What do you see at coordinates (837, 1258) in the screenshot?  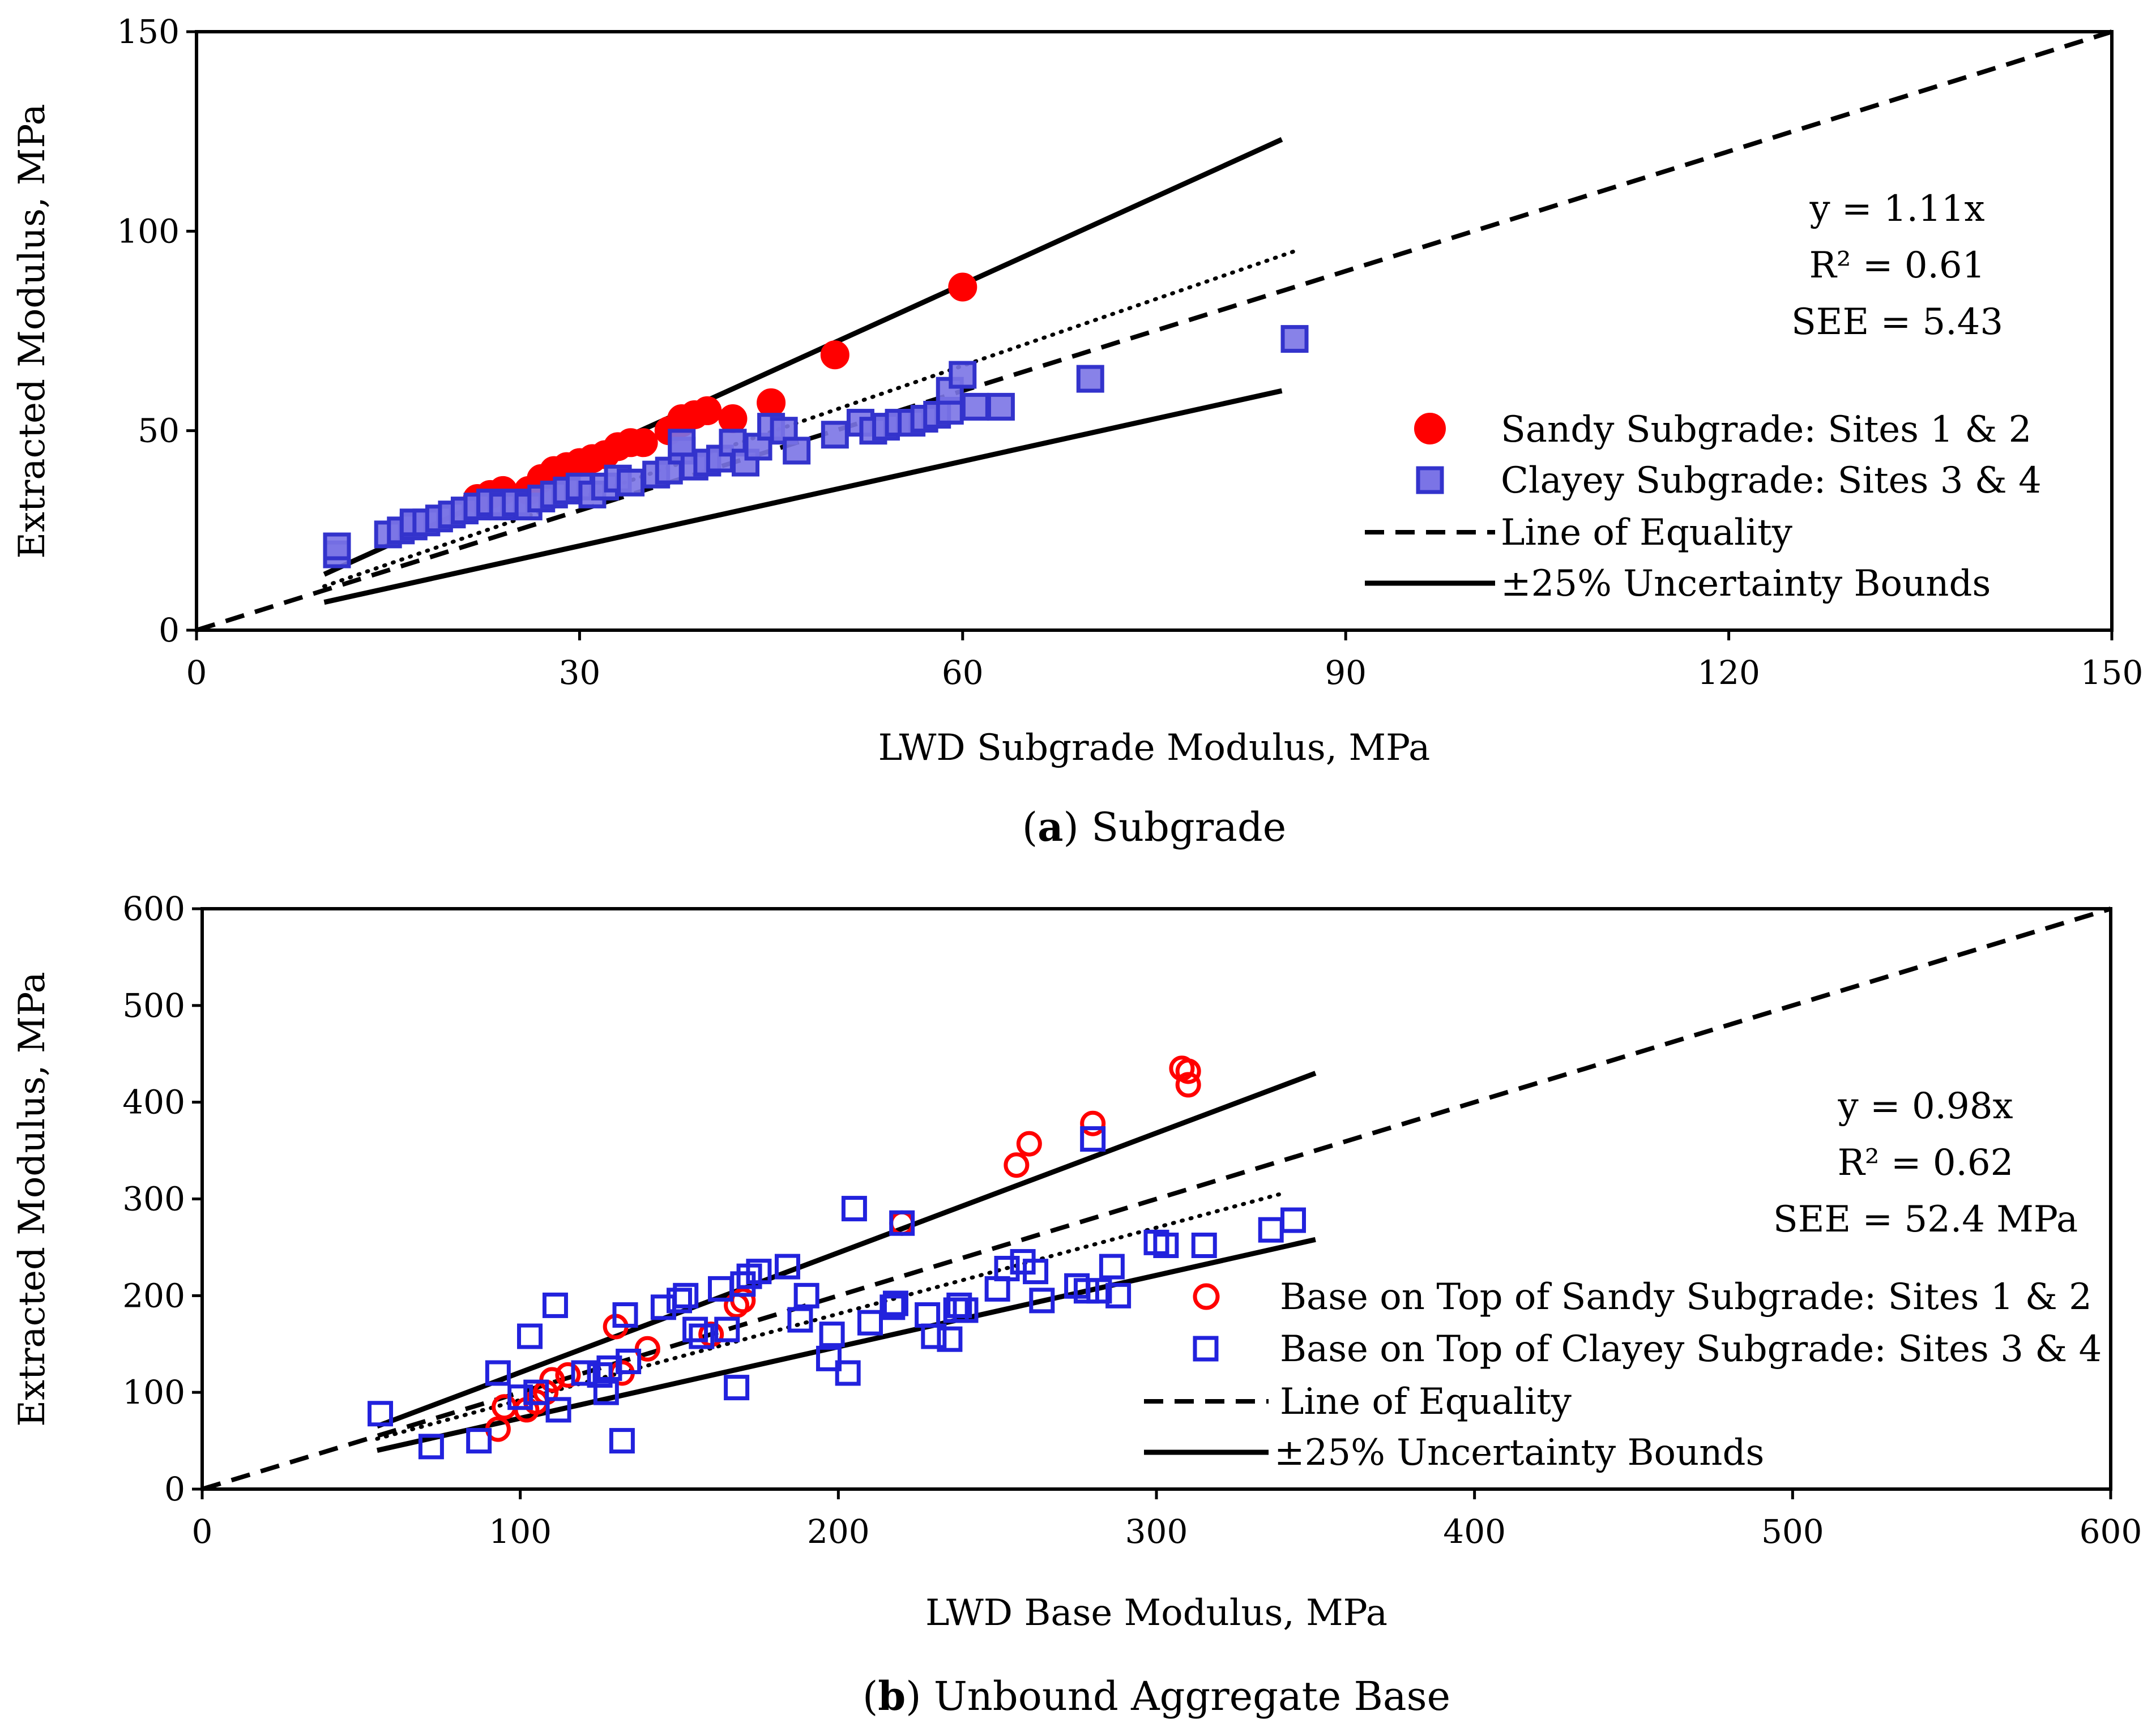 I see `panel-b-points` at bounding box center [837, 1258].